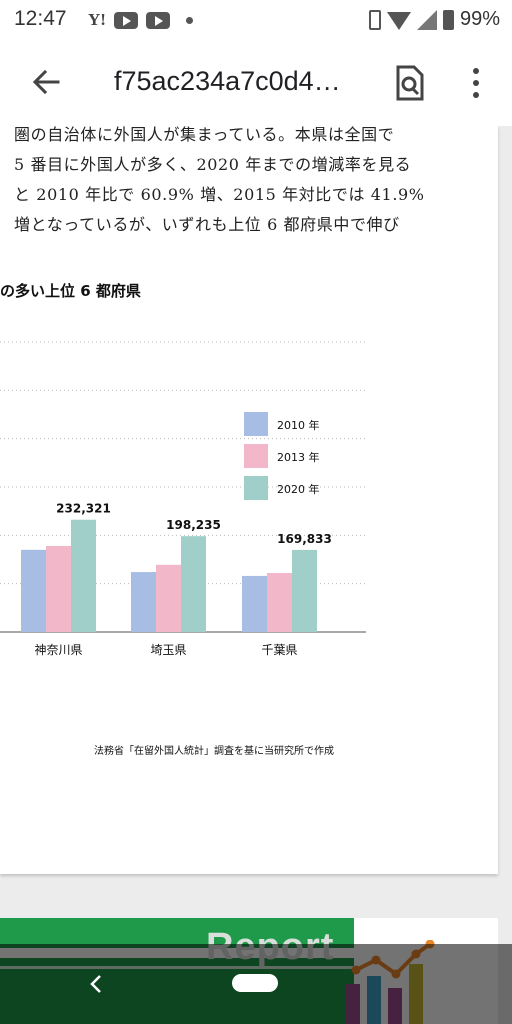  What do you see at coordinates (140, 20) in the screenshot?
I see `status-notification-icons: Y!` at bounding box center [140, 20].